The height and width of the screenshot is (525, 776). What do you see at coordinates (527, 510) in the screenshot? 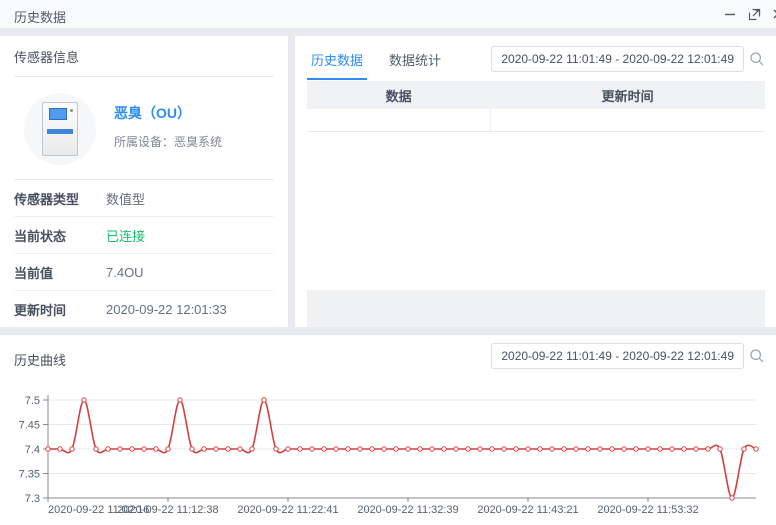
I see `svg-text: 2020-09-22 11:43:21` at bounding box center [527, 510].